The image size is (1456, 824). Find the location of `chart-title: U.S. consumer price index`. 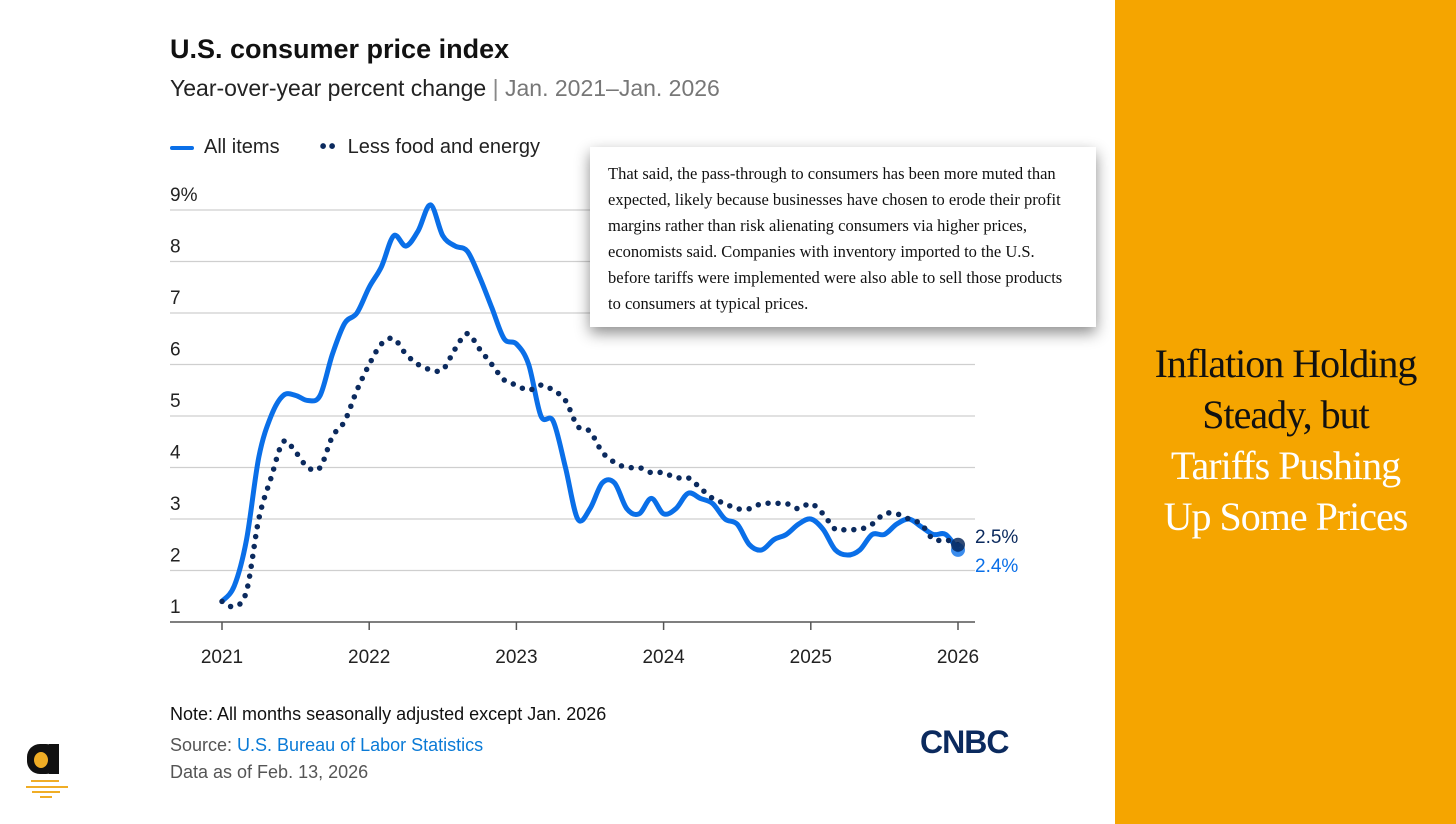

chart-title: U.S. consumer price index is located at coordinates (340, 49).